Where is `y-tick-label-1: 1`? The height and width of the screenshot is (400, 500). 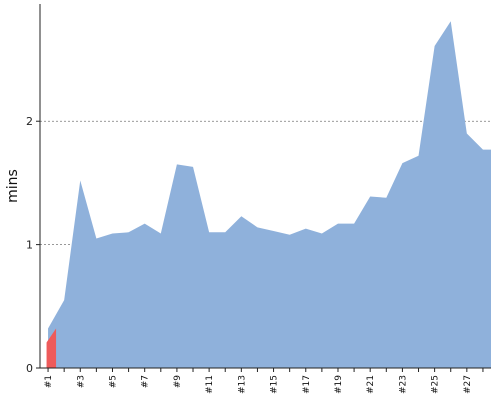
y-tick-label-1: 1 is located at coordinates (29, 245).